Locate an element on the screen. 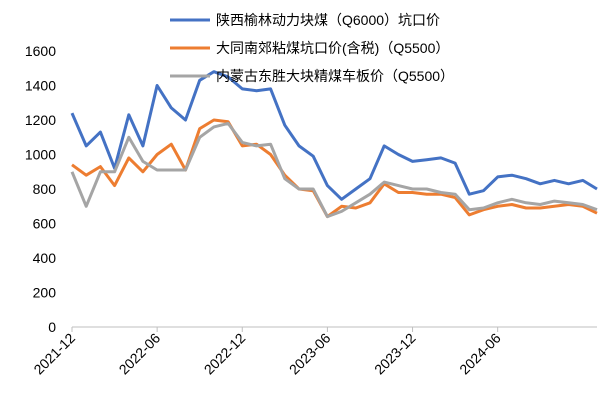 The width and height of the screenshot is (599, 405). x-tick-label: 2023-06 is located at coordinates (310, 354).